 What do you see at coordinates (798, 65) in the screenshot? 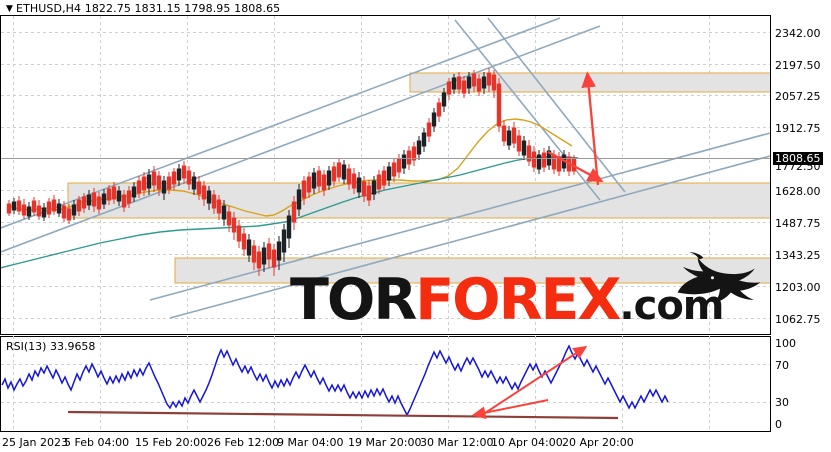
I see `price-tick-label: 2197.50` at bounding box center [798, 65].